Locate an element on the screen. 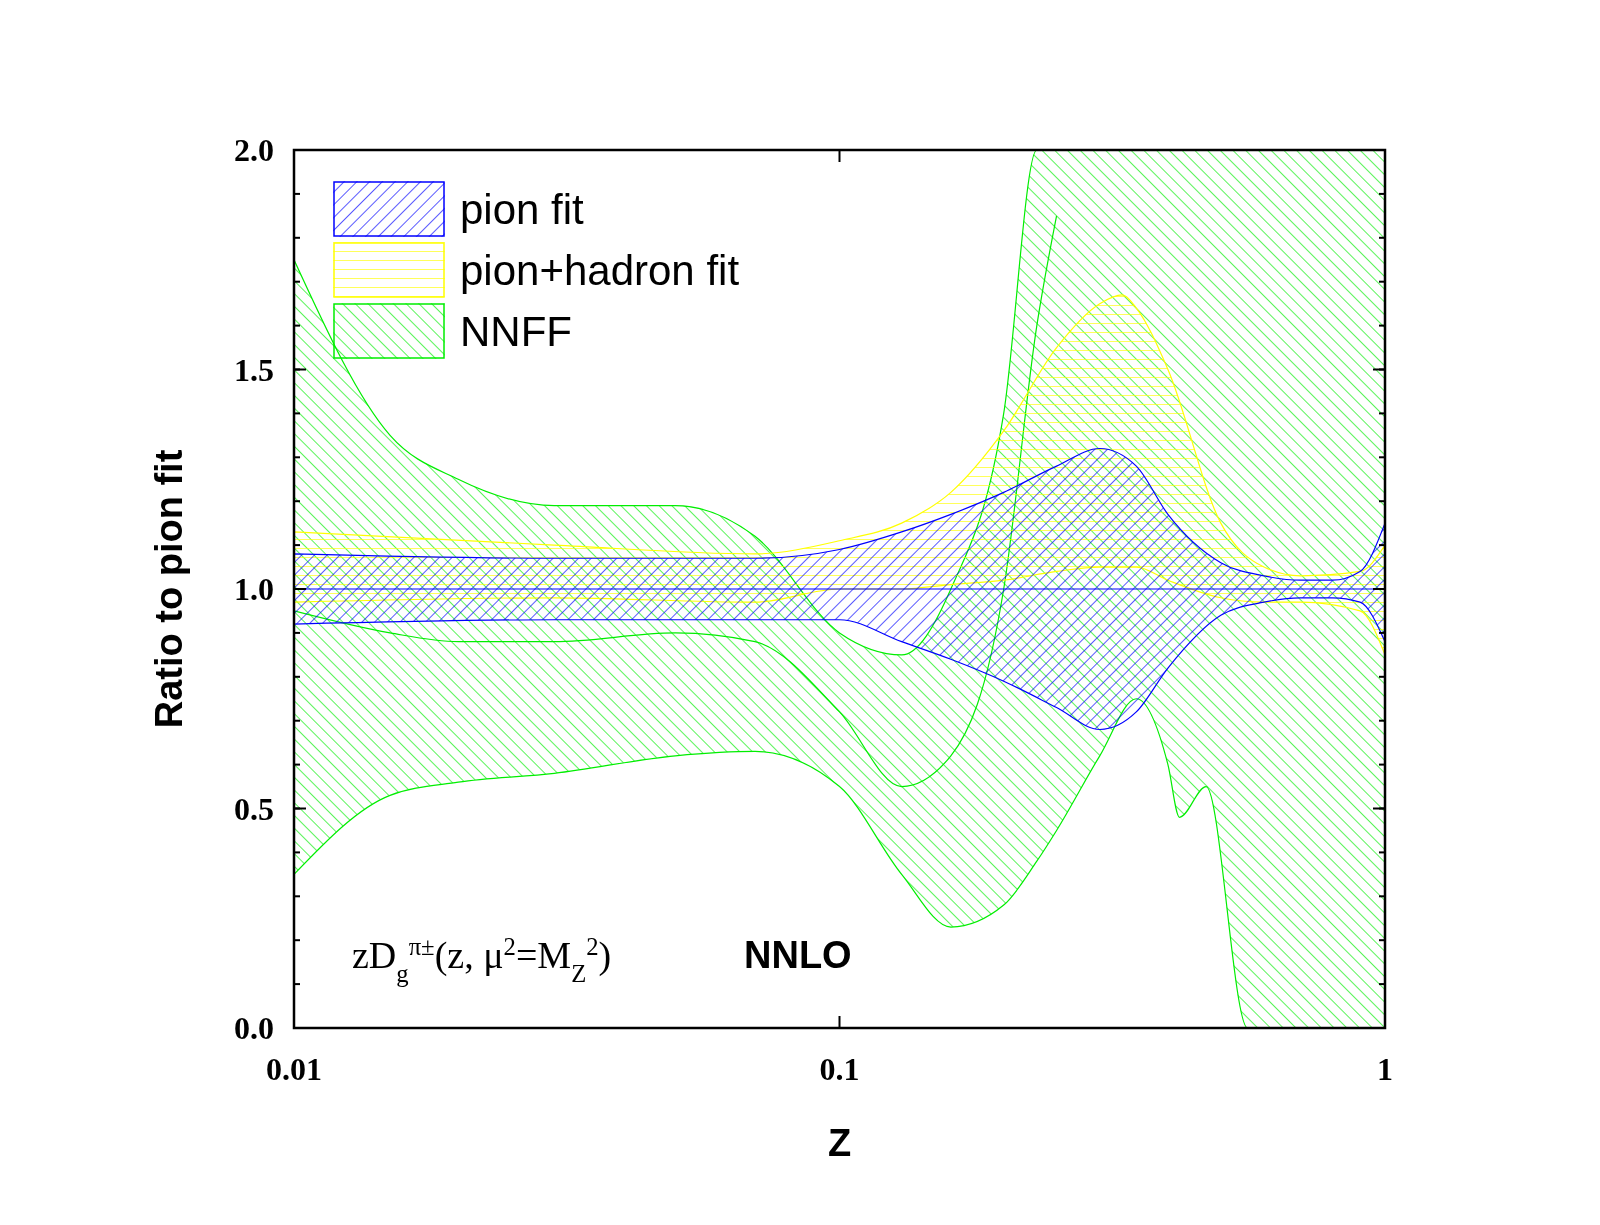 The height and width of the screenshot is (1225, 1600). y-tick-label: 0.5 is located at coordinates (254, 808).